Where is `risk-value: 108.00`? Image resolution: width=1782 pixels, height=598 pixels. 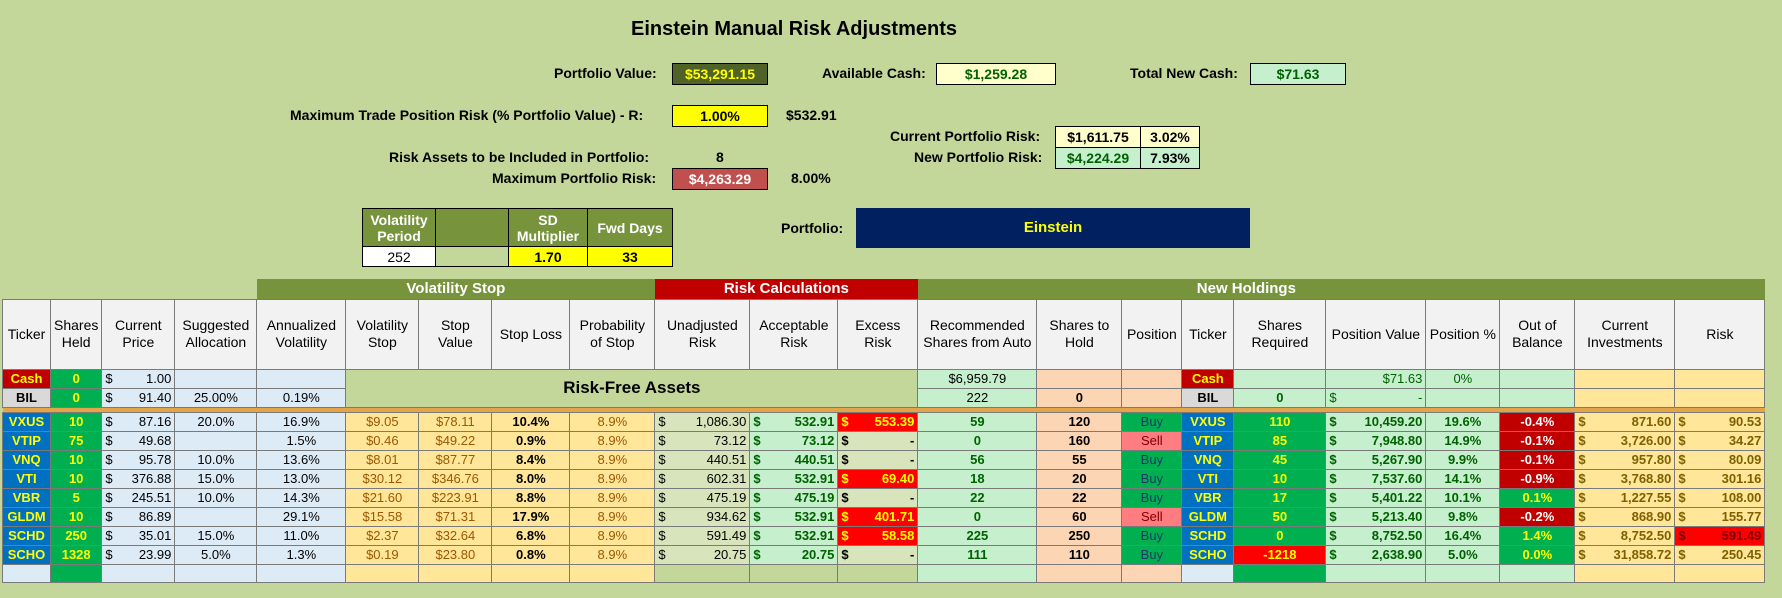
risk-value: 108.00 is located at coordinates (1741, 497).